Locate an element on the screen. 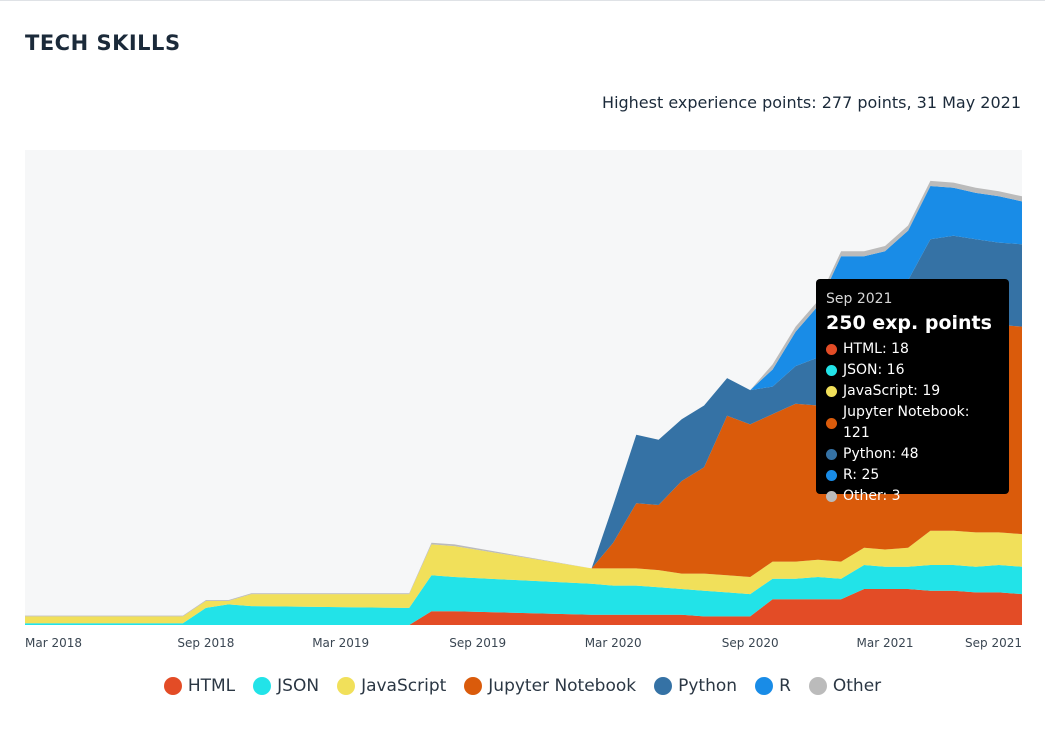  area-json is located at coordinates (523, 595).